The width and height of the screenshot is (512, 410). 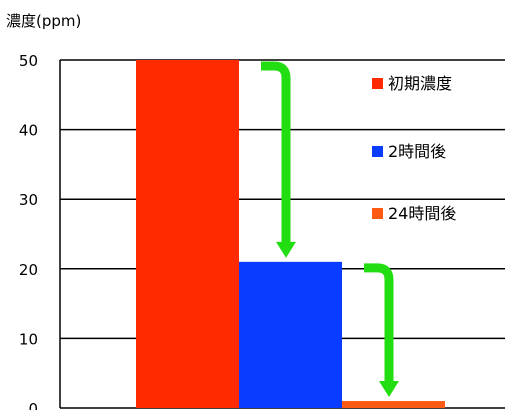 I want to click on y-tick-label: 0, so click(x=33, y=405).